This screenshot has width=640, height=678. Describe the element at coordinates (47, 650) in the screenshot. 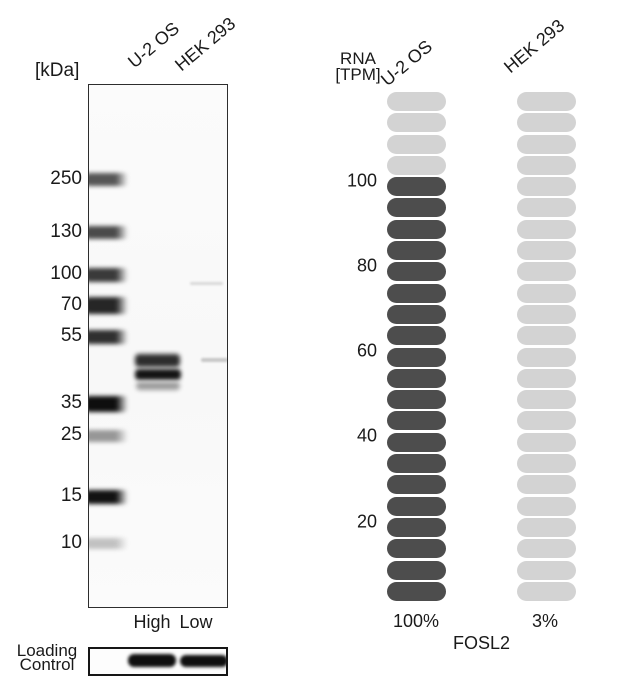

I see `loading-control-label-line1: Loading` at that location.